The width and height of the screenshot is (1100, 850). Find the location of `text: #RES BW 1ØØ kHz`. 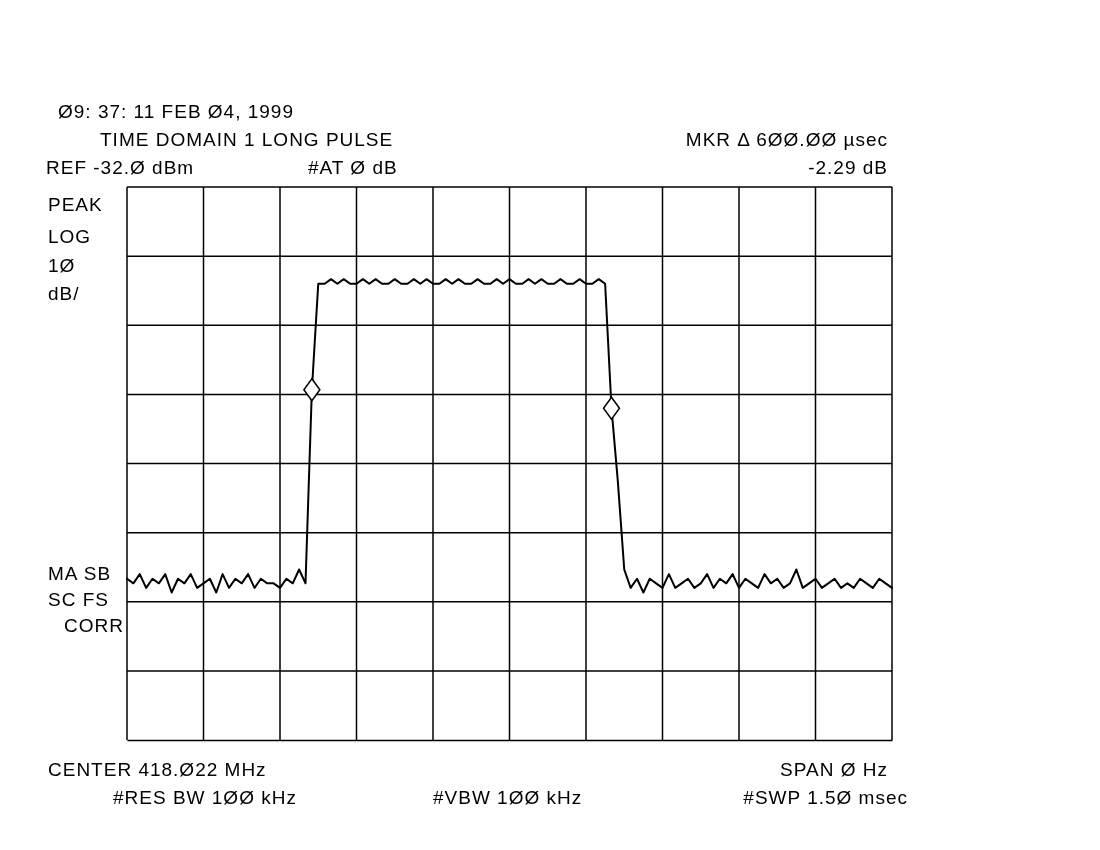

text: #RES BW 1ØØ kHz is located at coordinates (205, 797).